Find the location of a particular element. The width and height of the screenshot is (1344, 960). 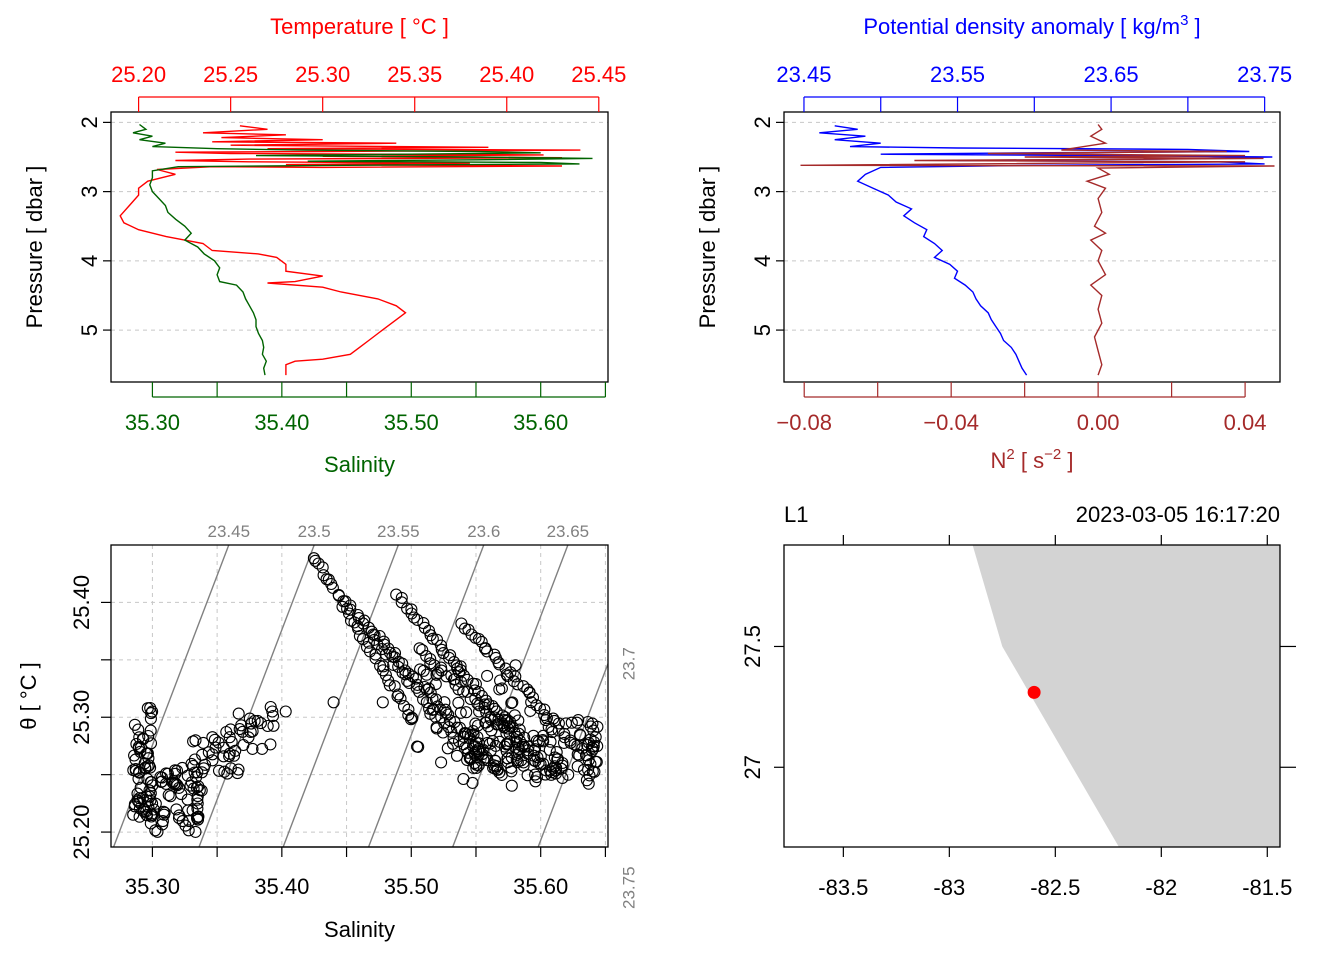

x-tick-label: 35.60 is located at coordinates (540, 886).